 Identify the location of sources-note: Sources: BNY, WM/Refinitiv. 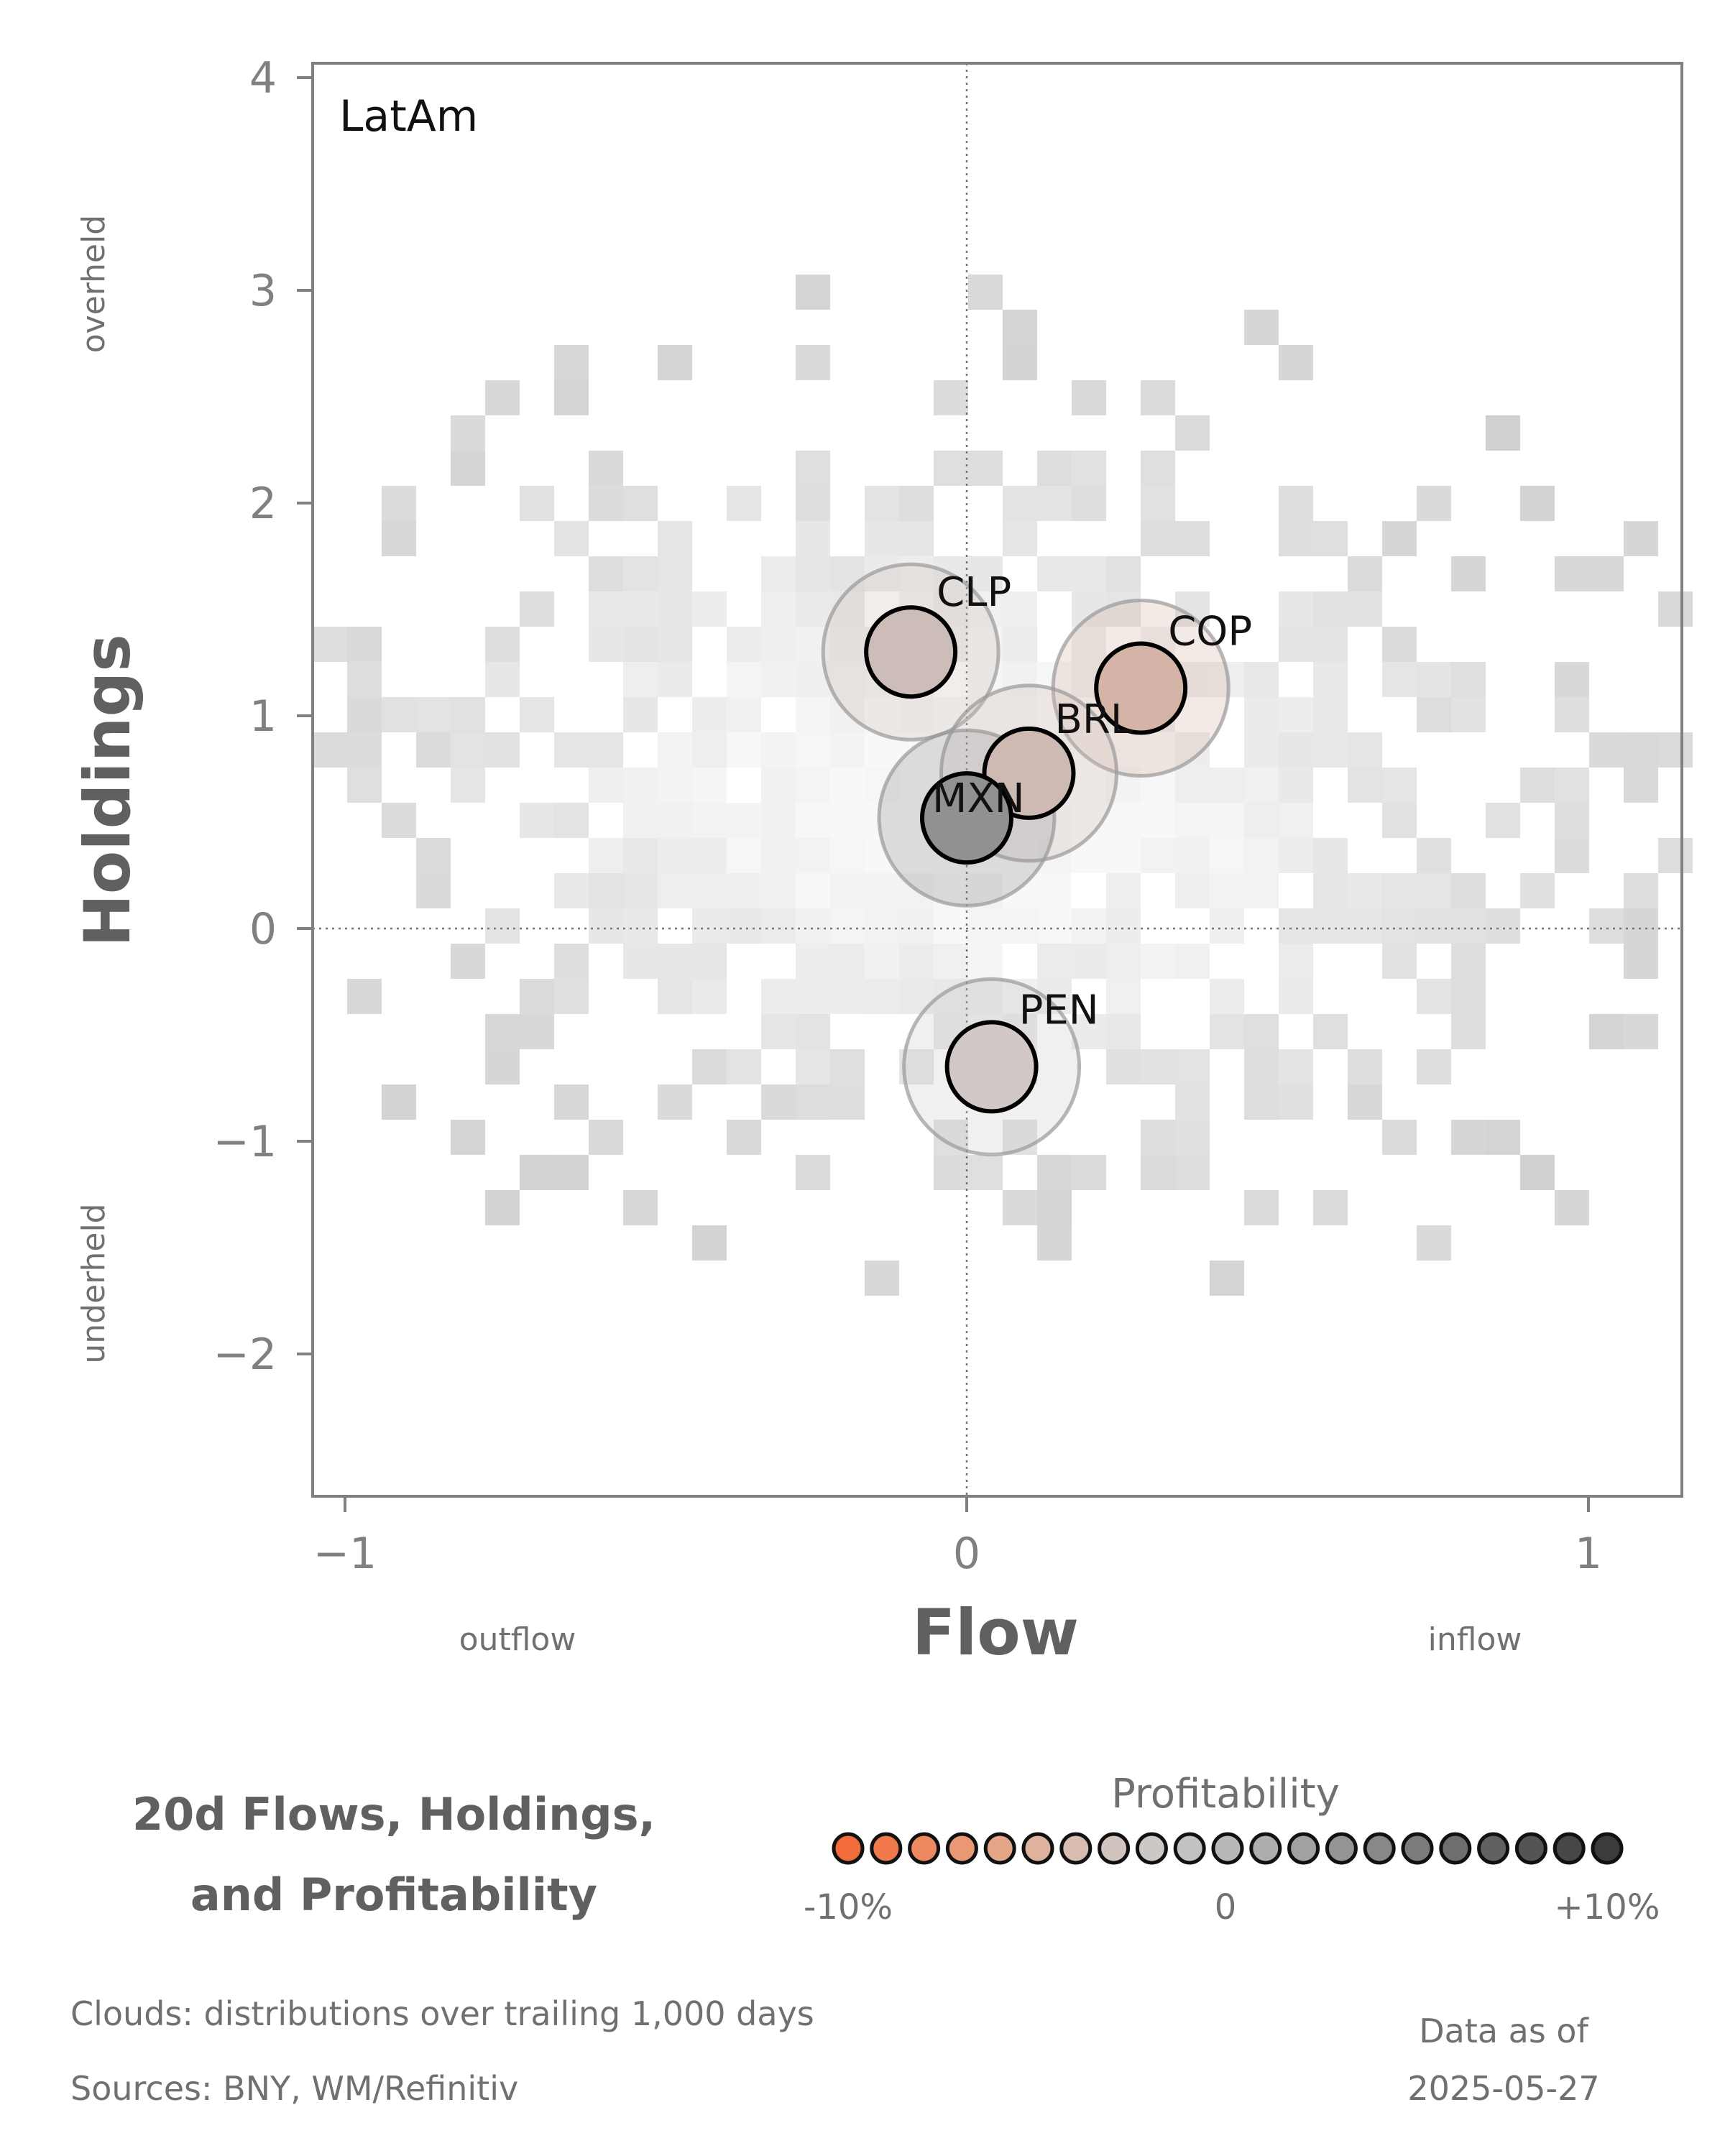
(294, 2089).